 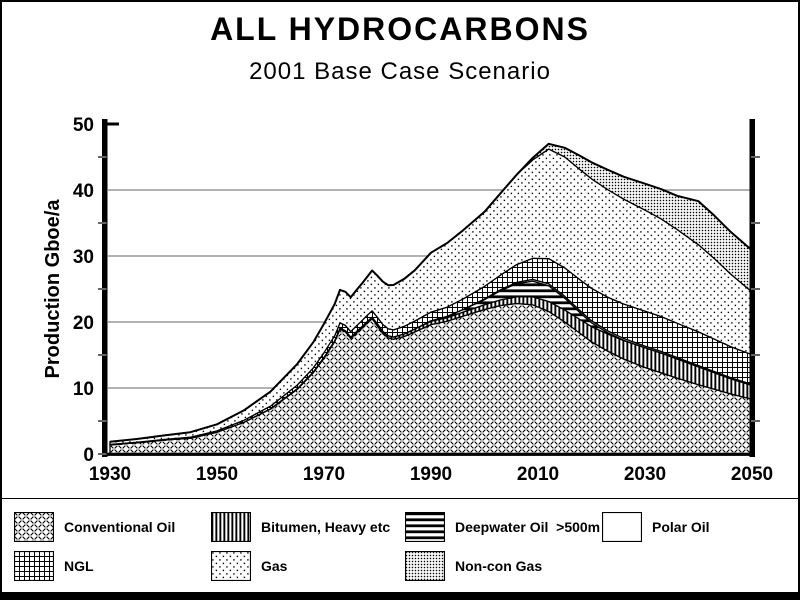 I want to click on chart-title: ALL HYDROCARBONS, so click(x=400, y=29).